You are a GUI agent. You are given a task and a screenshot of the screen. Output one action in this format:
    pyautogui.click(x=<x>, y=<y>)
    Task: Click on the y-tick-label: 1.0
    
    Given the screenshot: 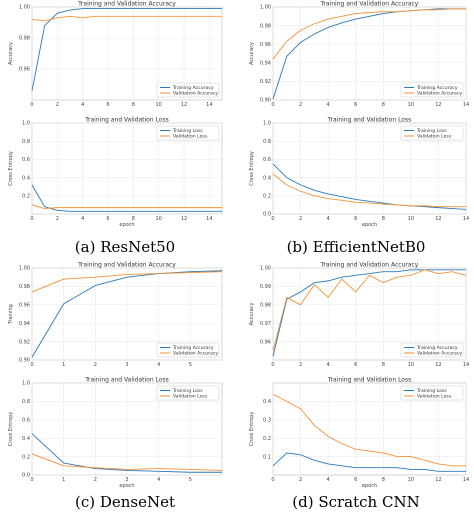 What is the action you would take?
    pyautogui.click(x=267, y=124)
    